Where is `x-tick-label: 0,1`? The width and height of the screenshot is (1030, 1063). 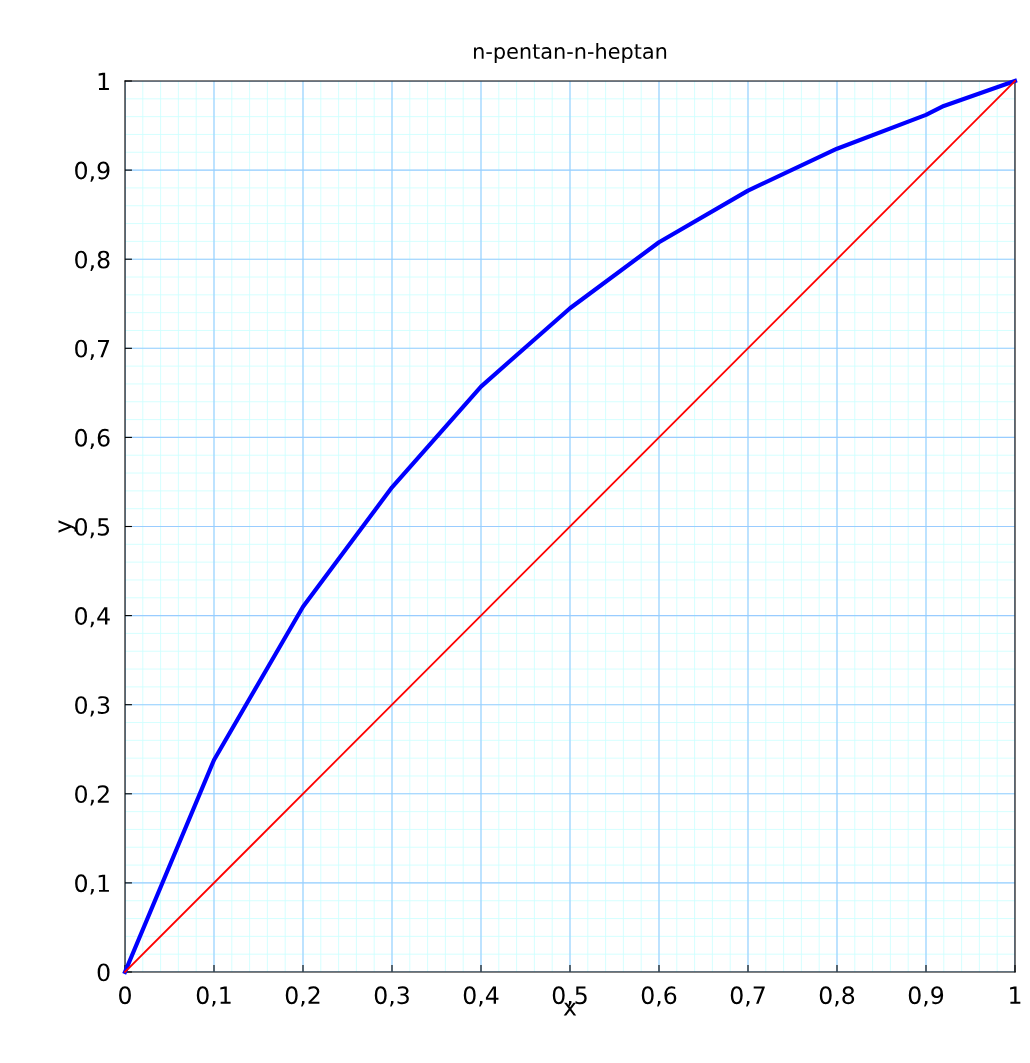 x-tick-label: 0,1 is located at coordinates (213, 996).